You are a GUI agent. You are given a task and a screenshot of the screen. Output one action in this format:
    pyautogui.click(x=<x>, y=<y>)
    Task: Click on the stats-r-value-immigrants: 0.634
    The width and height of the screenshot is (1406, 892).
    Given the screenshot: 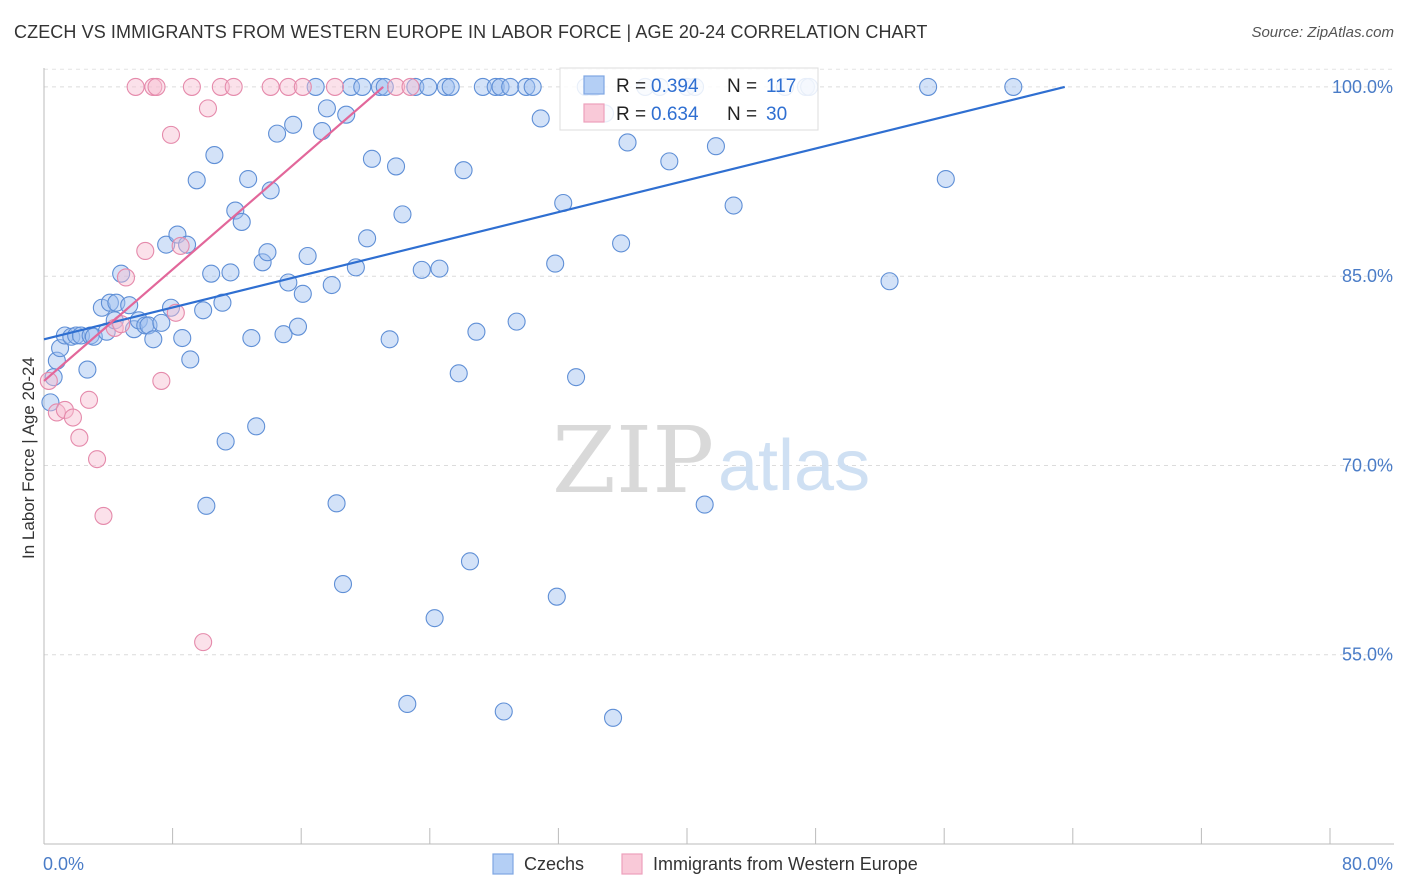 What is the action you would take?
    pyautogui.click(x=675, y=114)
    